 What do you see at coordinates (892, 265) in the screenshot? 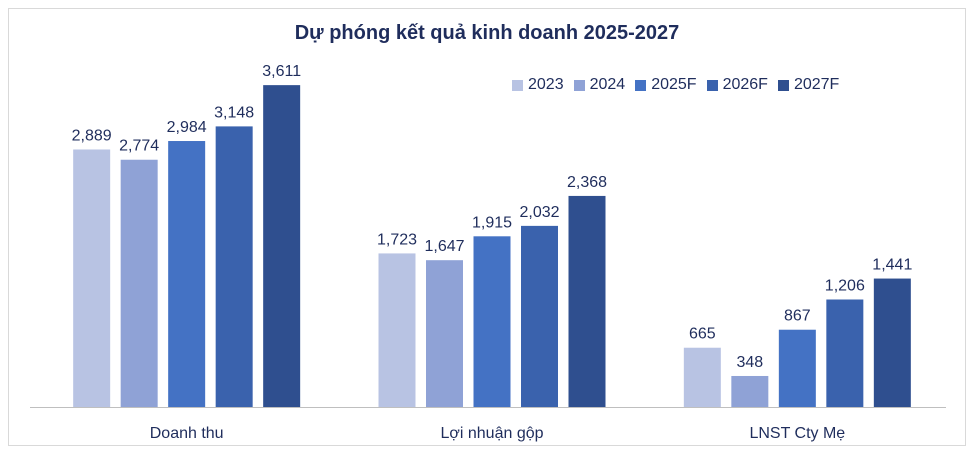
I see `data-label: 1,441` at bounding box center [892, 265].